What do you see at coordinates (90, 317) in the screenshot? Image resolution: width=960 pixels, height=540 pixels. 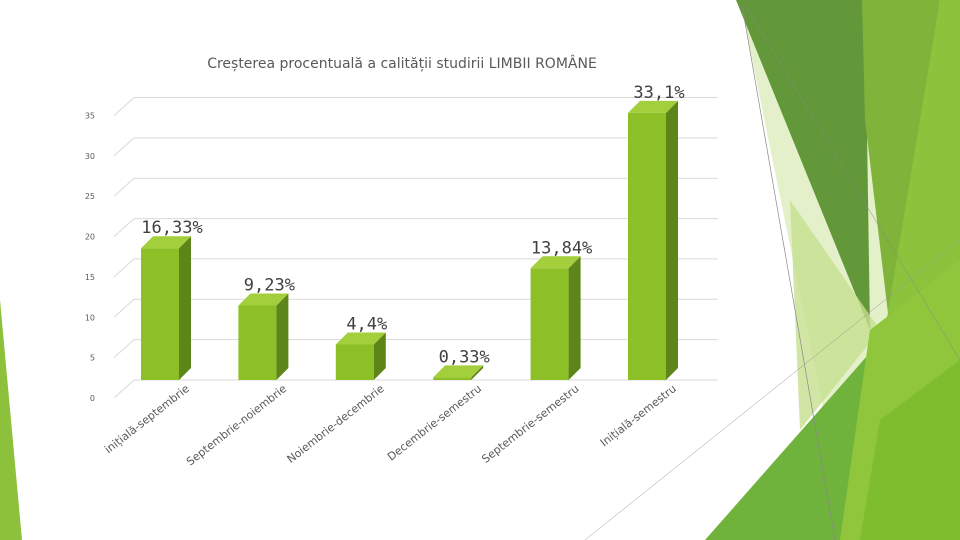 I see `y-tick-label: 10` at bounding box center [90, 317].